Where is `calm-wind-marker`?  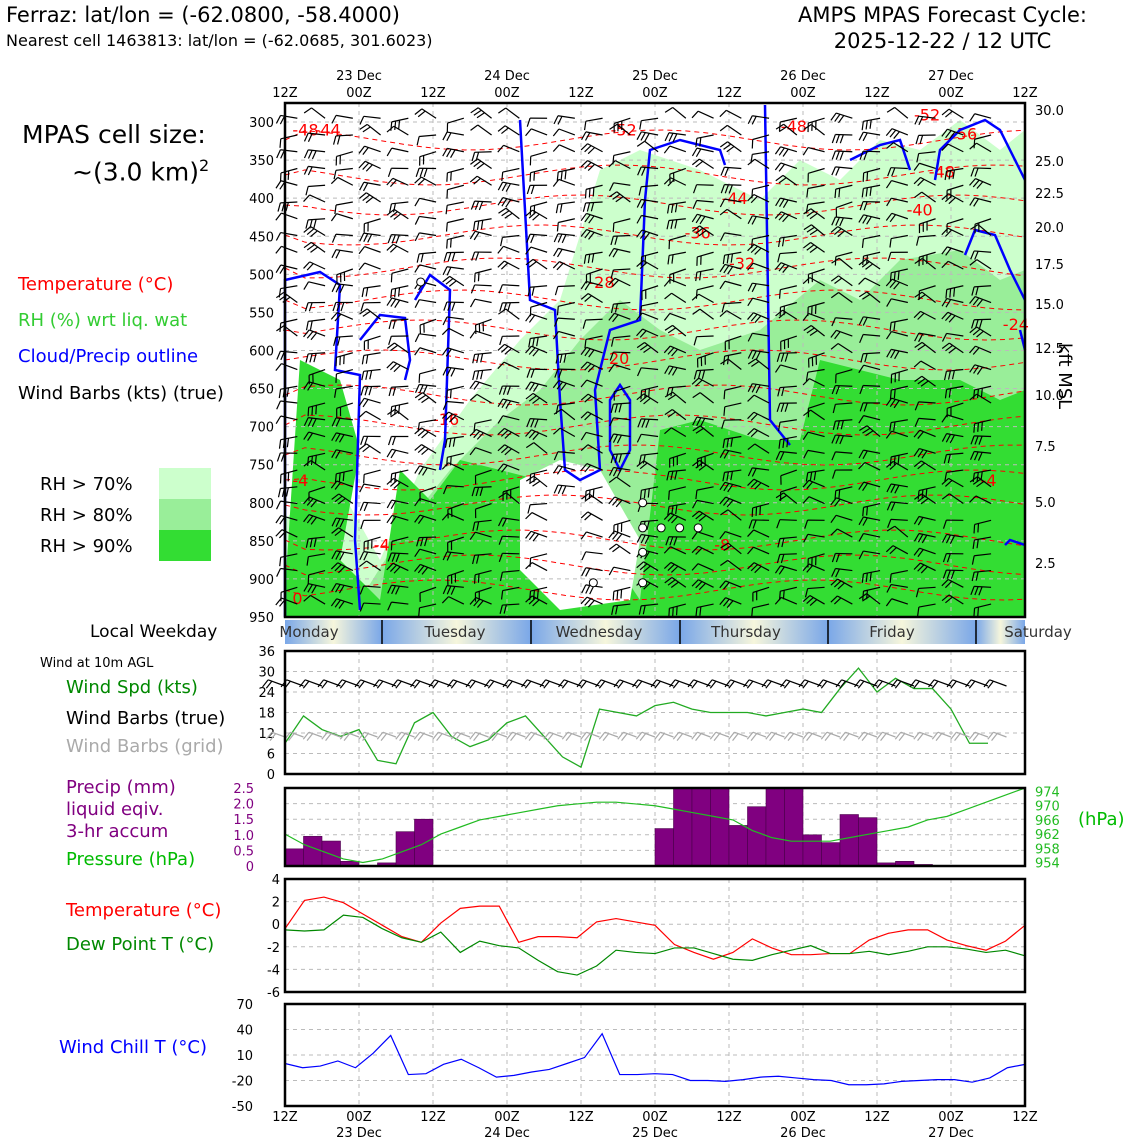 calm-wind-marker is located at coordinates (643, 552).